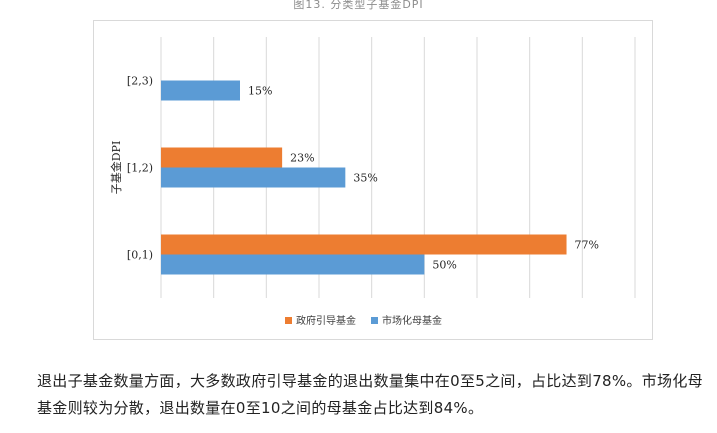  Describe the element at coordinates (116, 168) in the screenshot. I see `y-axis-label: 子基金DPI` at that location.